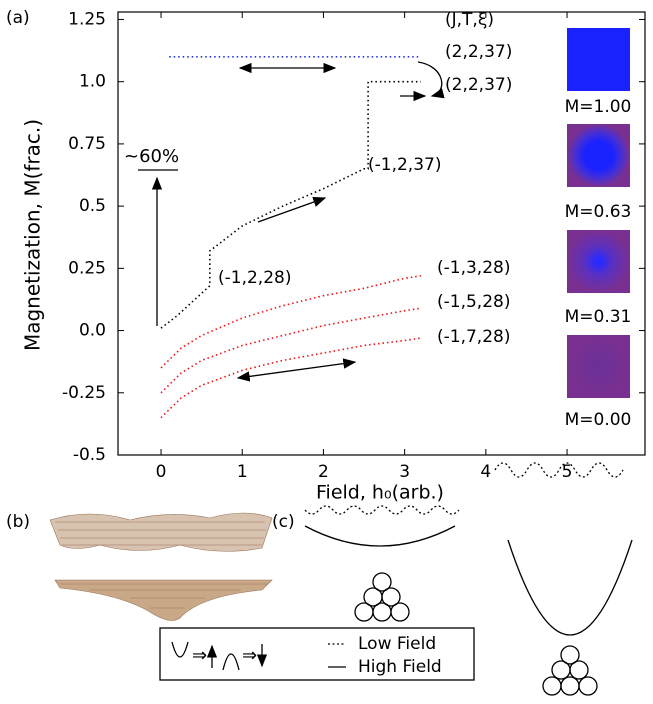 This screenshot has height=704, width=653. Describe the element at coordinates (598, 317) in the screenshot. I see `inset-label: M=0.31` at that location.